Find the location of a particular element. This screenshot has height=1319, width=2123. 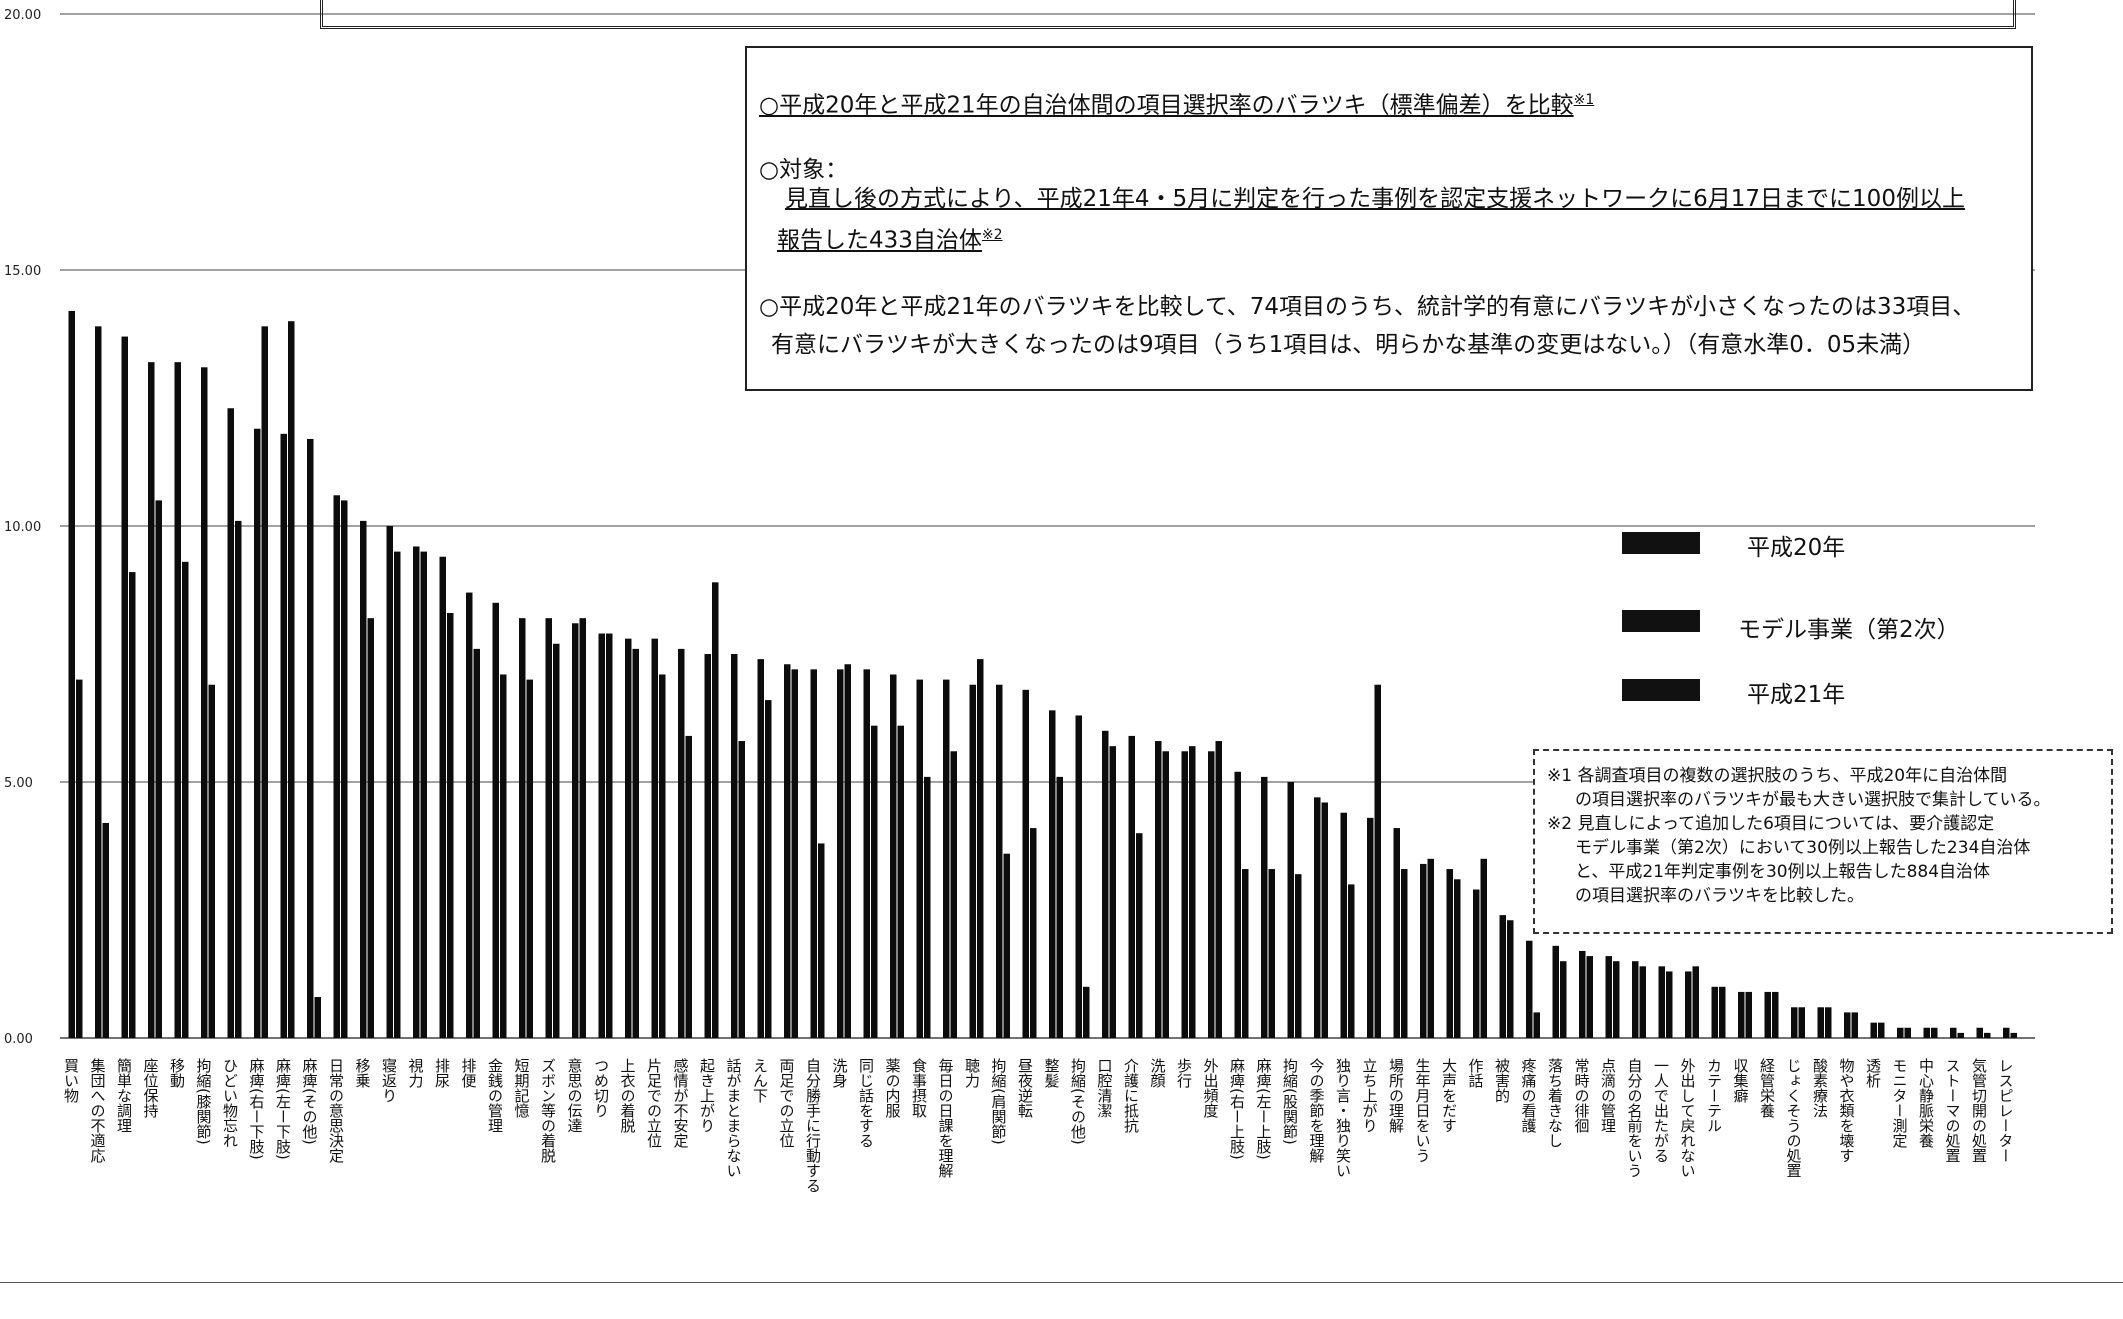

x-tick-label: 物や衣類を壊す is located at coordinates (1847, 1110).